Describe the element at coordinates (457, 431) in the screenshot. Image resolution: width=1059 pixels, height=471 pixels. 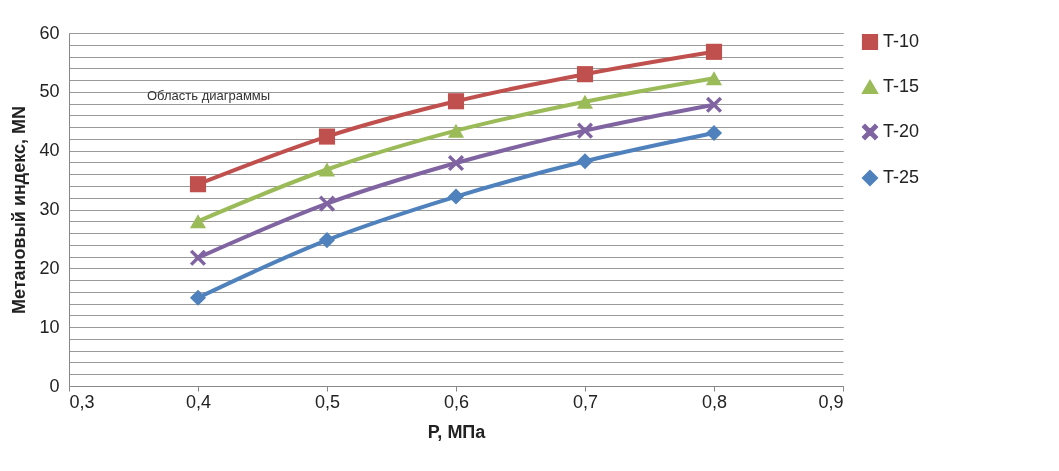
I see `x-axis-title: P, МПа` at that location.